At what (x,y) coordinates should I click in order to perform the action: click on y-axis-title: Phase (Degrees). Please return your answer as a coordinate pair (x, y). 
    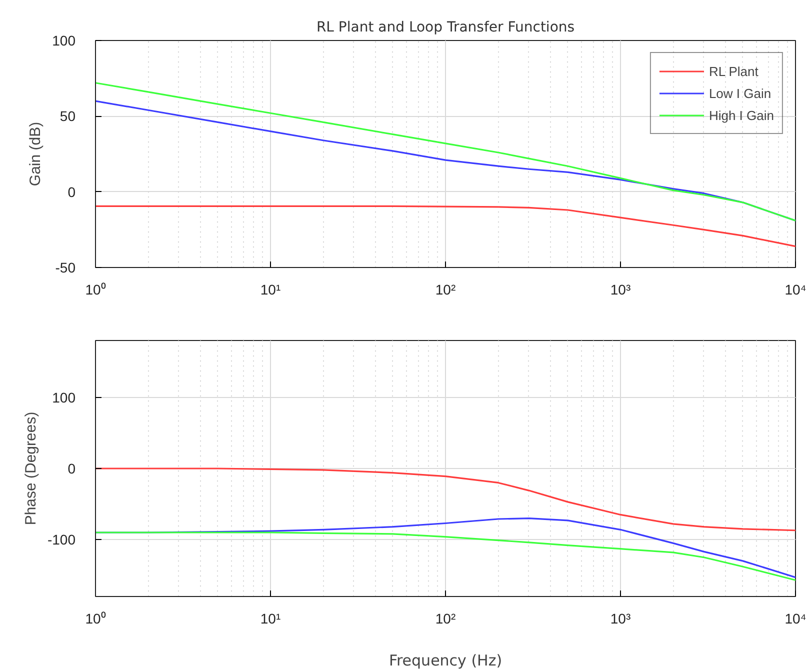
    Looking at the image, I should click on (31, 469).